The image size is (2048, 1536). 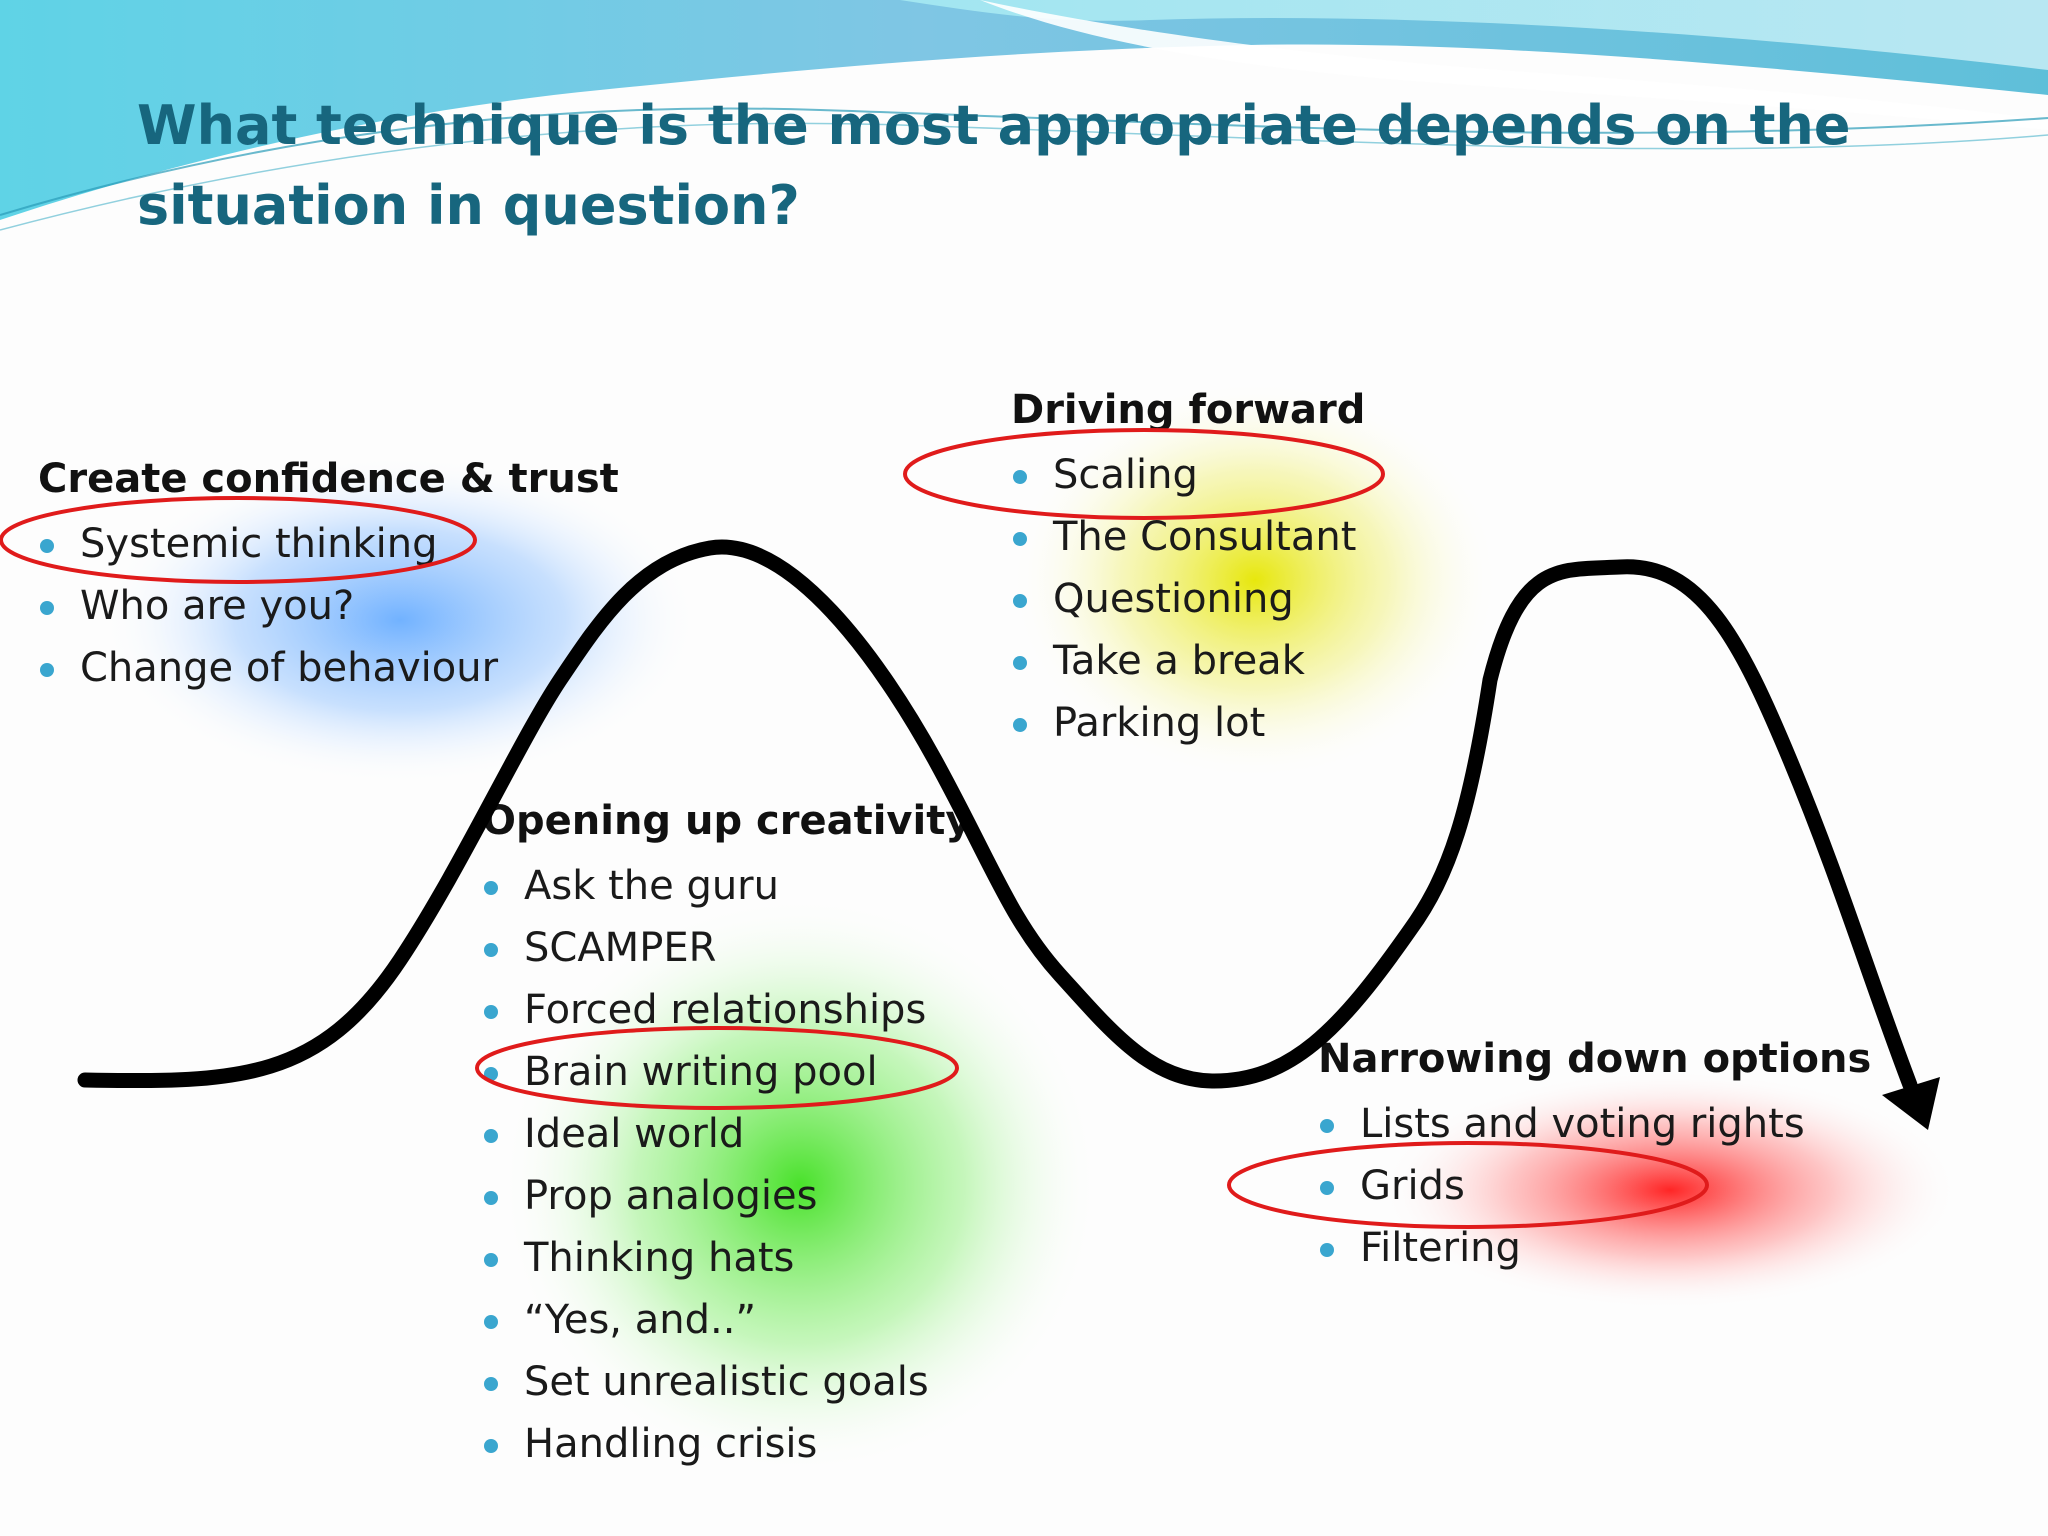 I want to click on item-label: Systemic thinking, so click(x=259, y=544).